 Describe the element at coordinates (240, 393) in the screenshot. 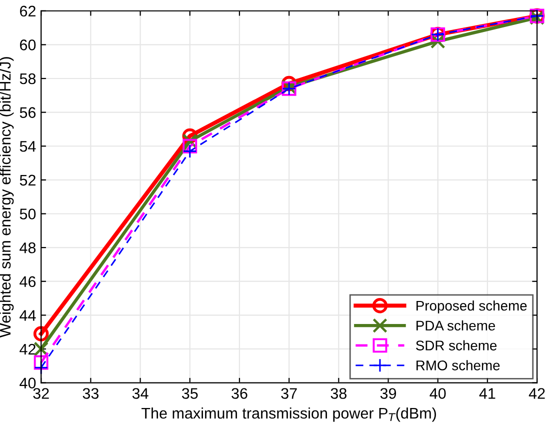

I see `x-tick-label: 36` at that location.